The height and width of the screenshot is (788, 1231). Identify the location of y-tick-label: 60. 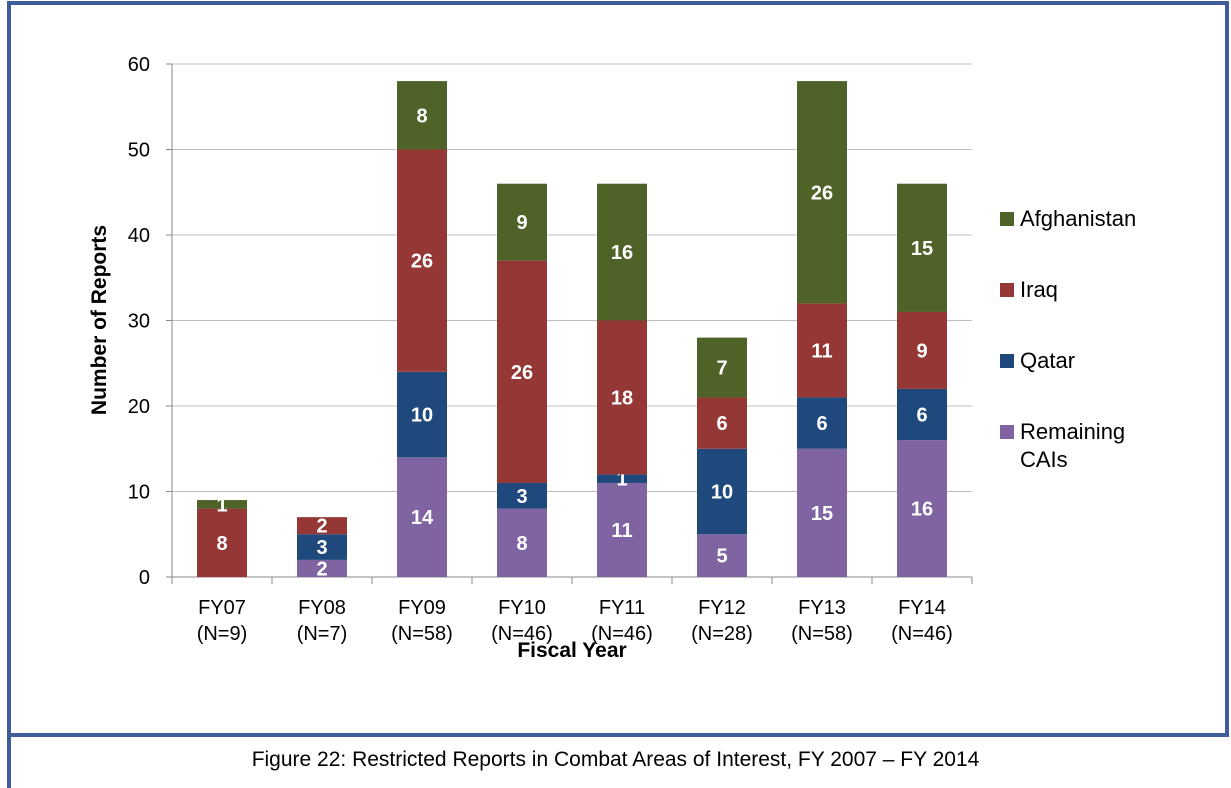
(139, 65).